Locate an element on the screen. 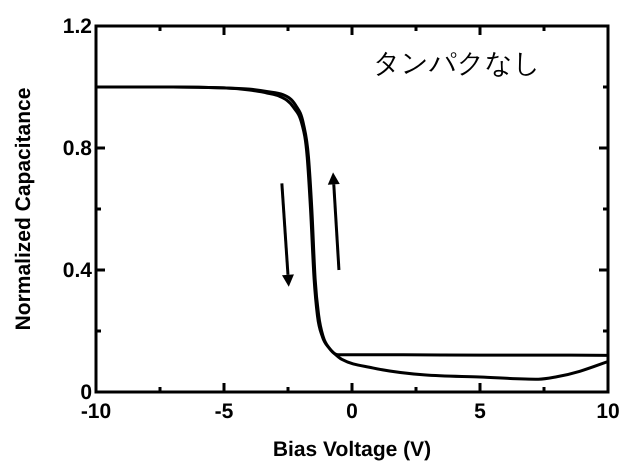  y-axis-title: Normalized Capacitance is located at coordinates (23, 209).